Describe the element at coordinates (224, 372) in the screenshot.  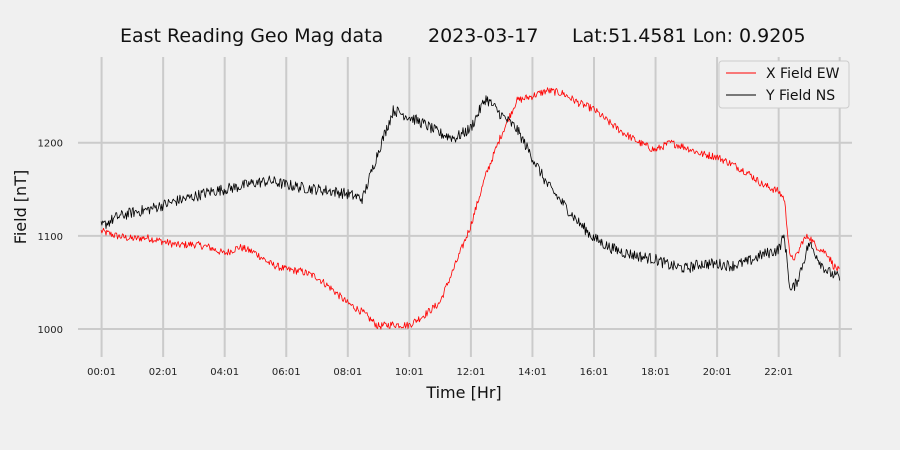
I see `x-tick-label: 04:01` at that location.